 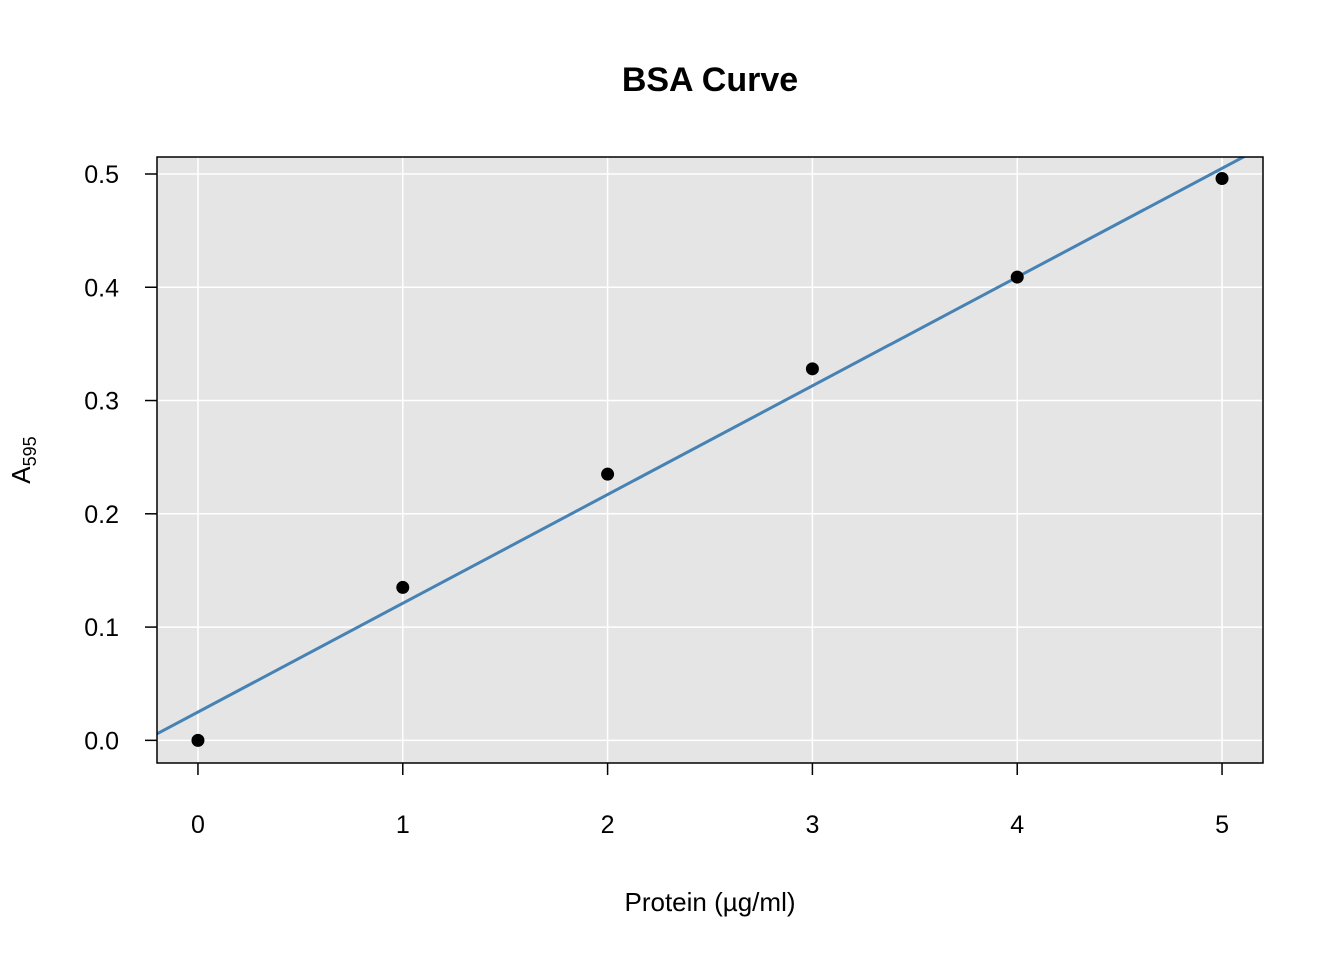 What do you see at coordinates (101, 628) in the screenshot?
I see `y-tick-label-0.1: 0.1` at bounding box center [101, 628].